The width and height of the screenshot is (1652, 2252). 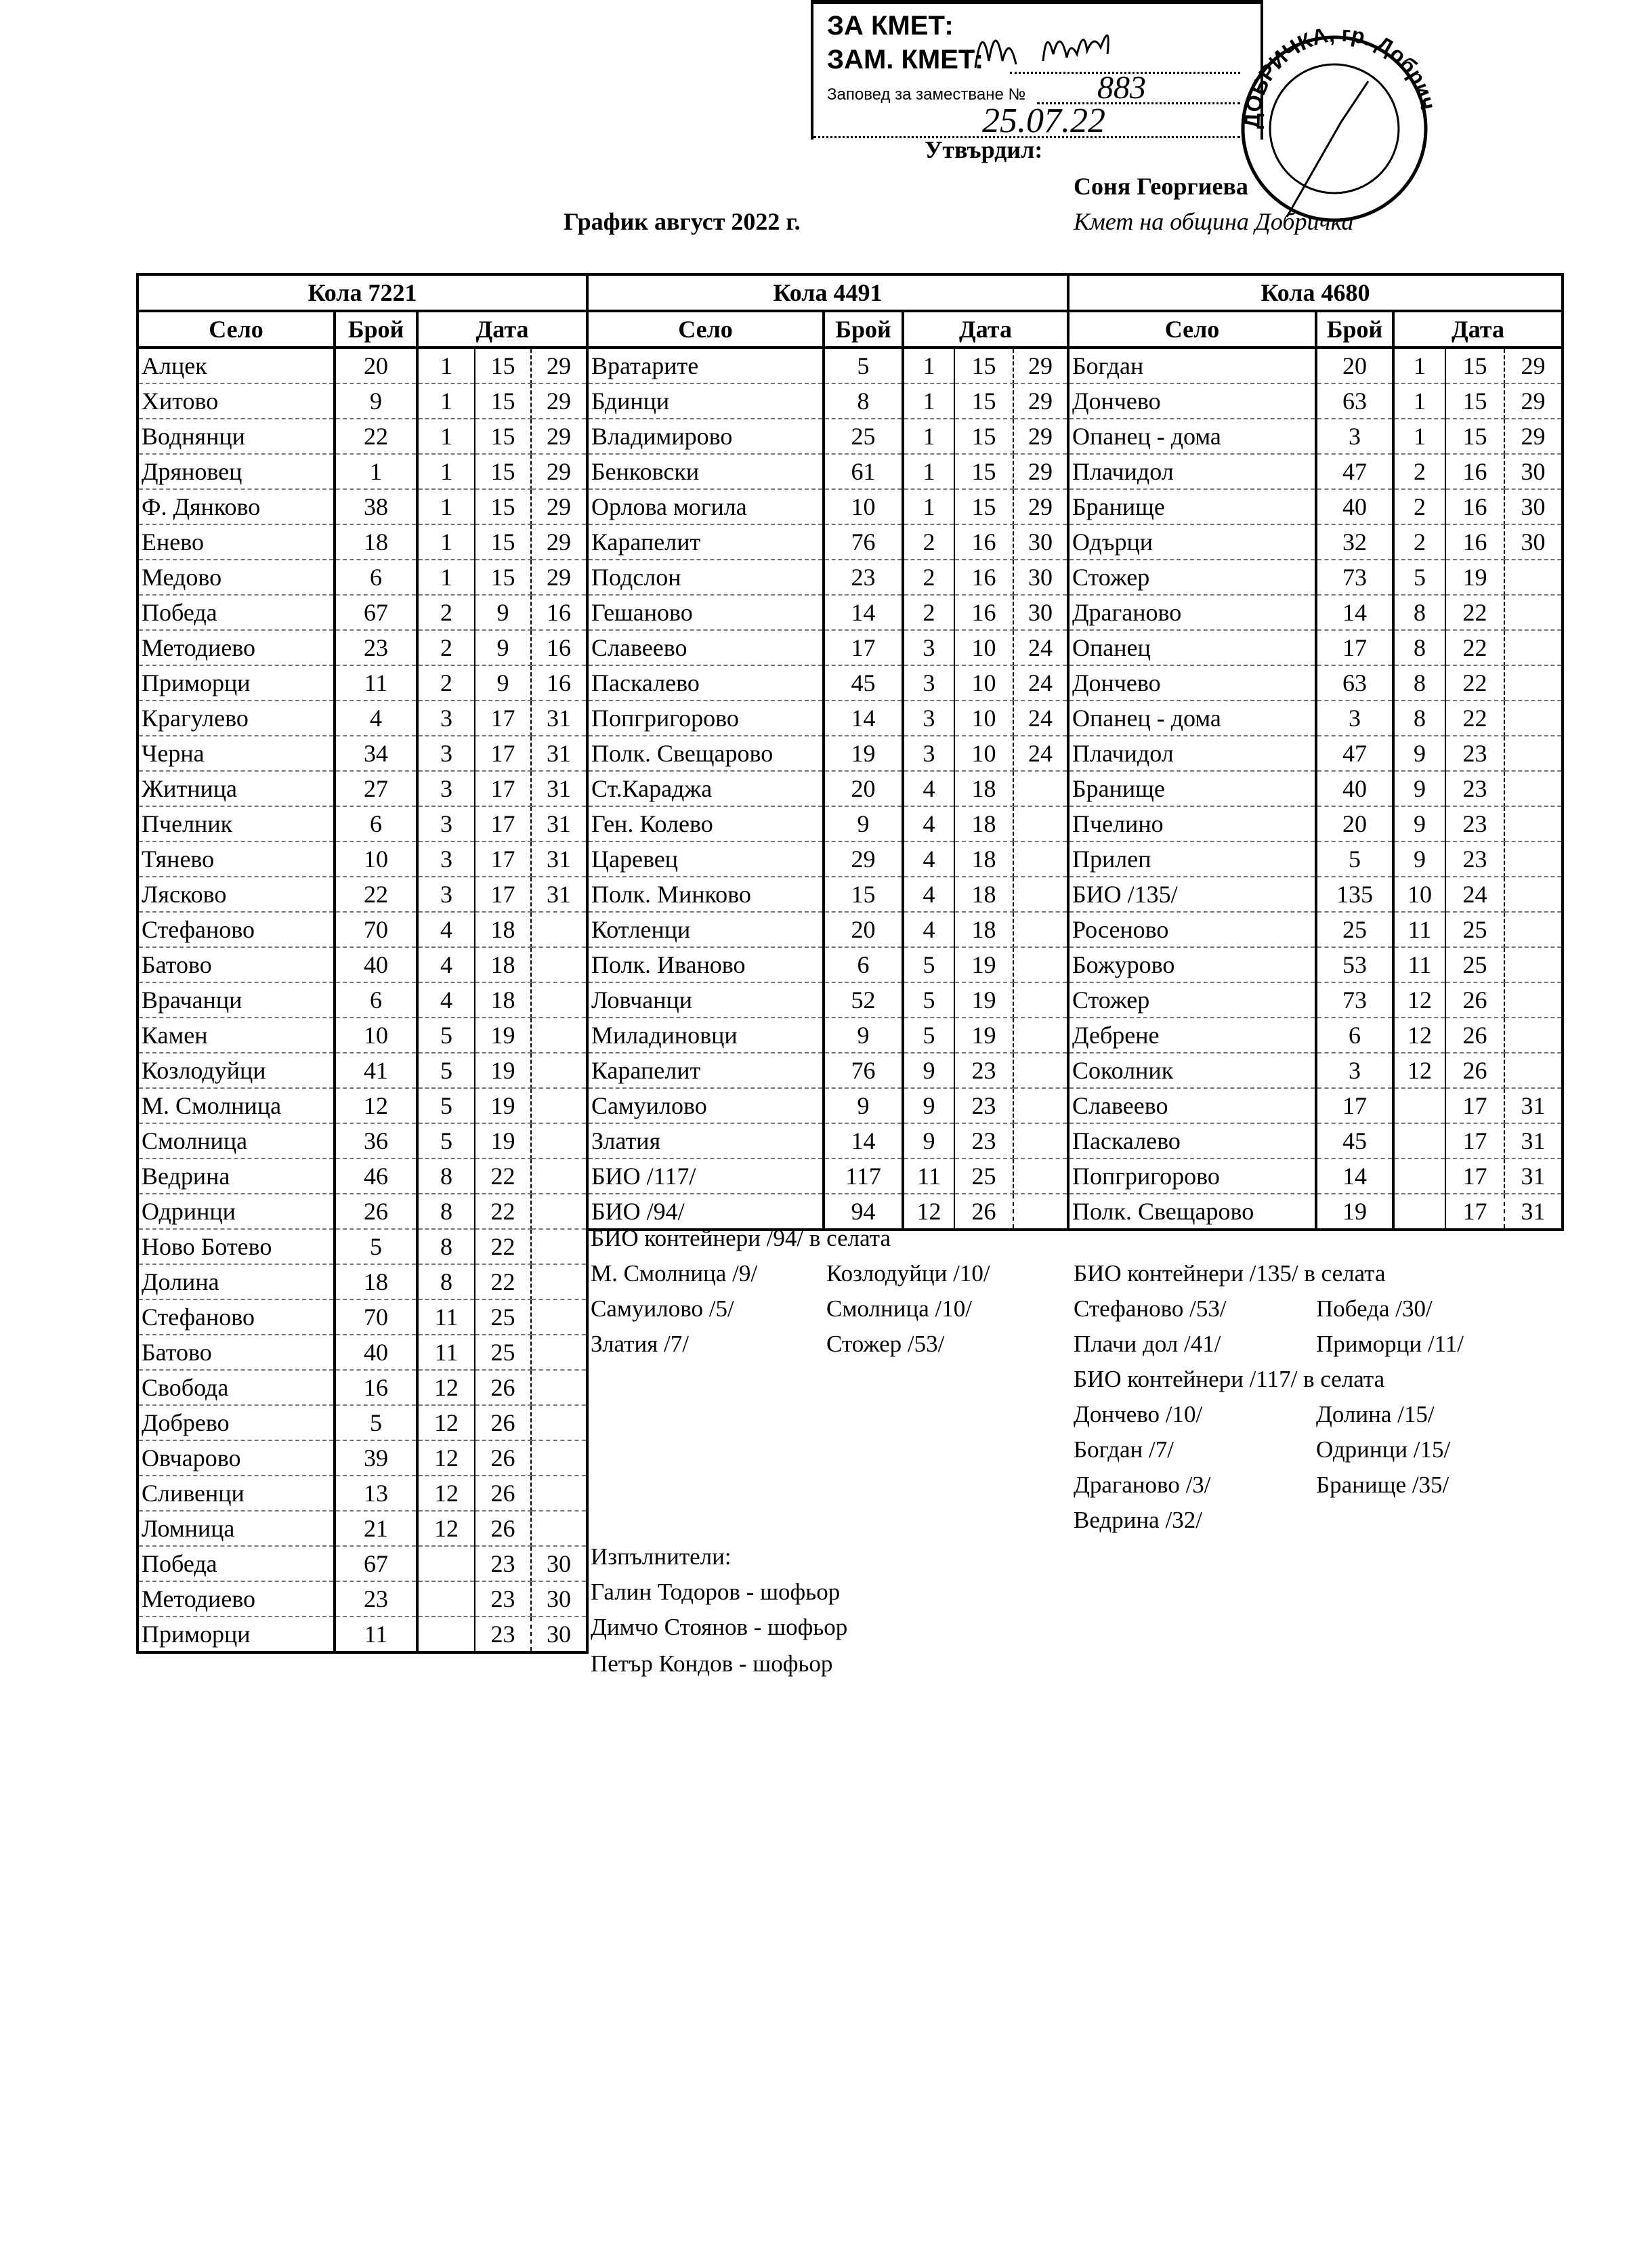 What do you see at coordinates (504, 648) in the screenshot?
I see `date-2: 9` at bounding box center [504, 648].